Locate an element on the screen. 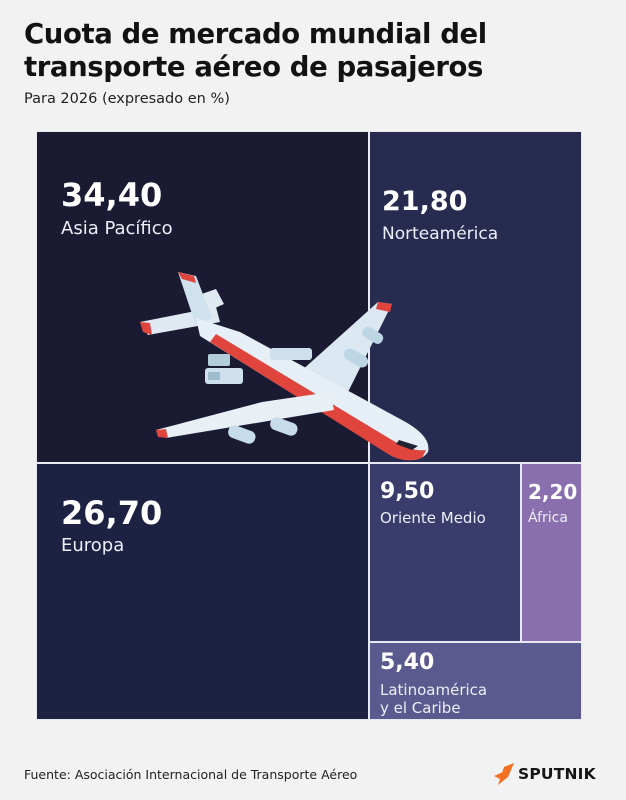 This screenshot has width=626, height=800. tile-africa: 2,20 África is located at coordinates (551, 552).